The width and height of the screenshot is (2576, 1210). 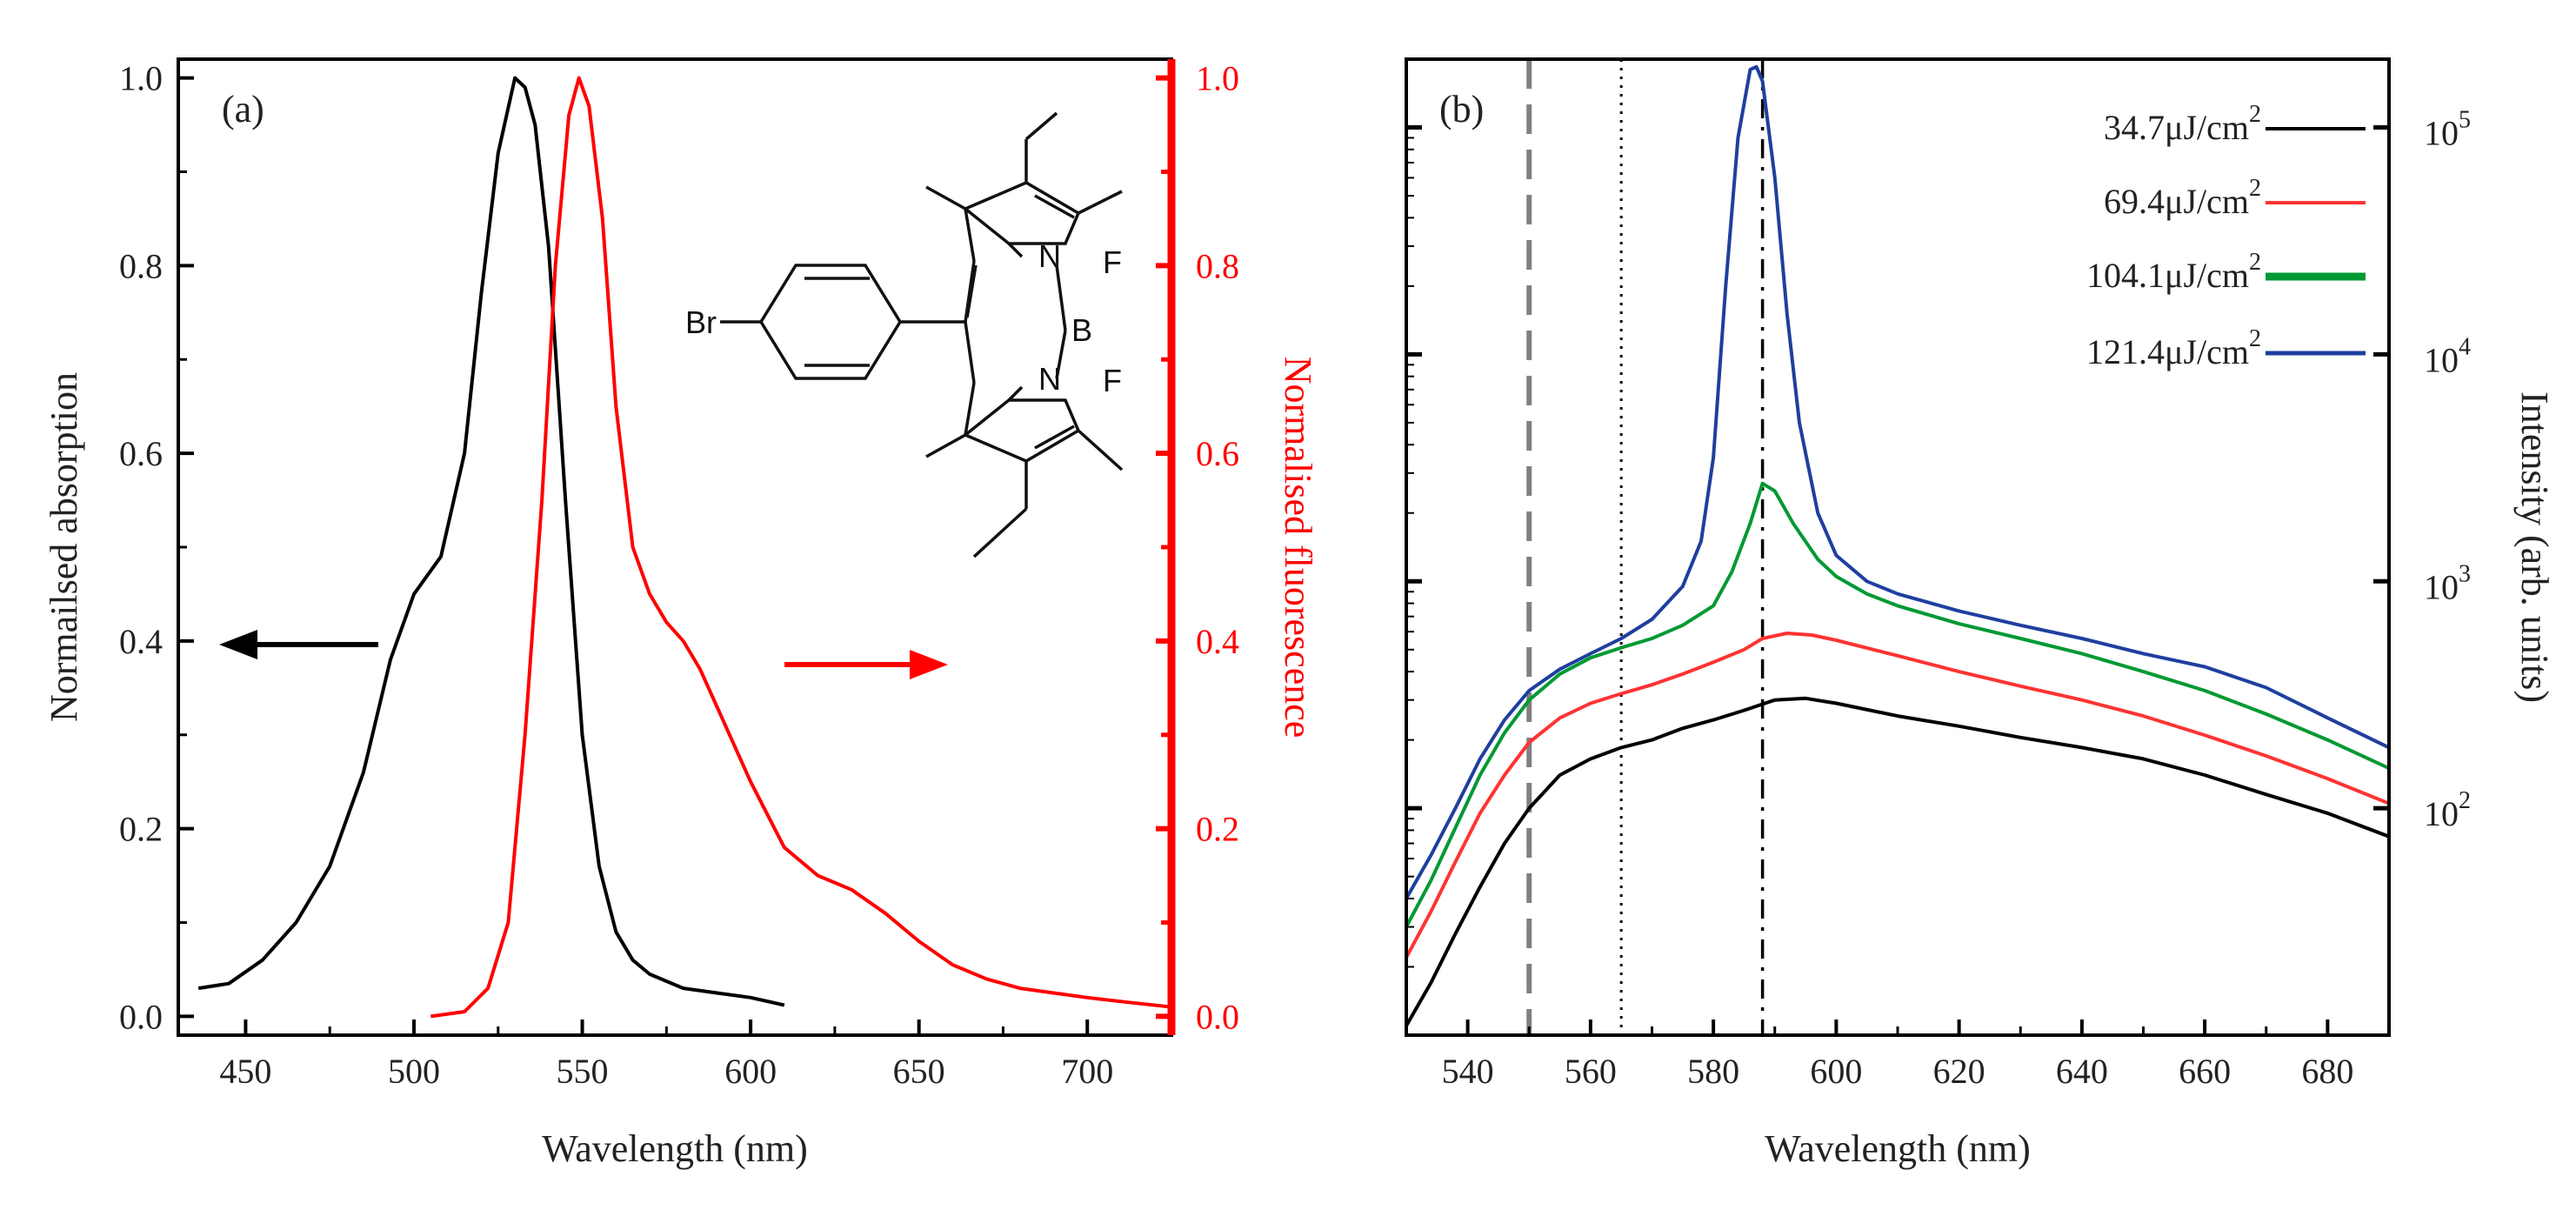 I want to click on panel-b-y-tick-label: 10², so click(x=2447, y=810).